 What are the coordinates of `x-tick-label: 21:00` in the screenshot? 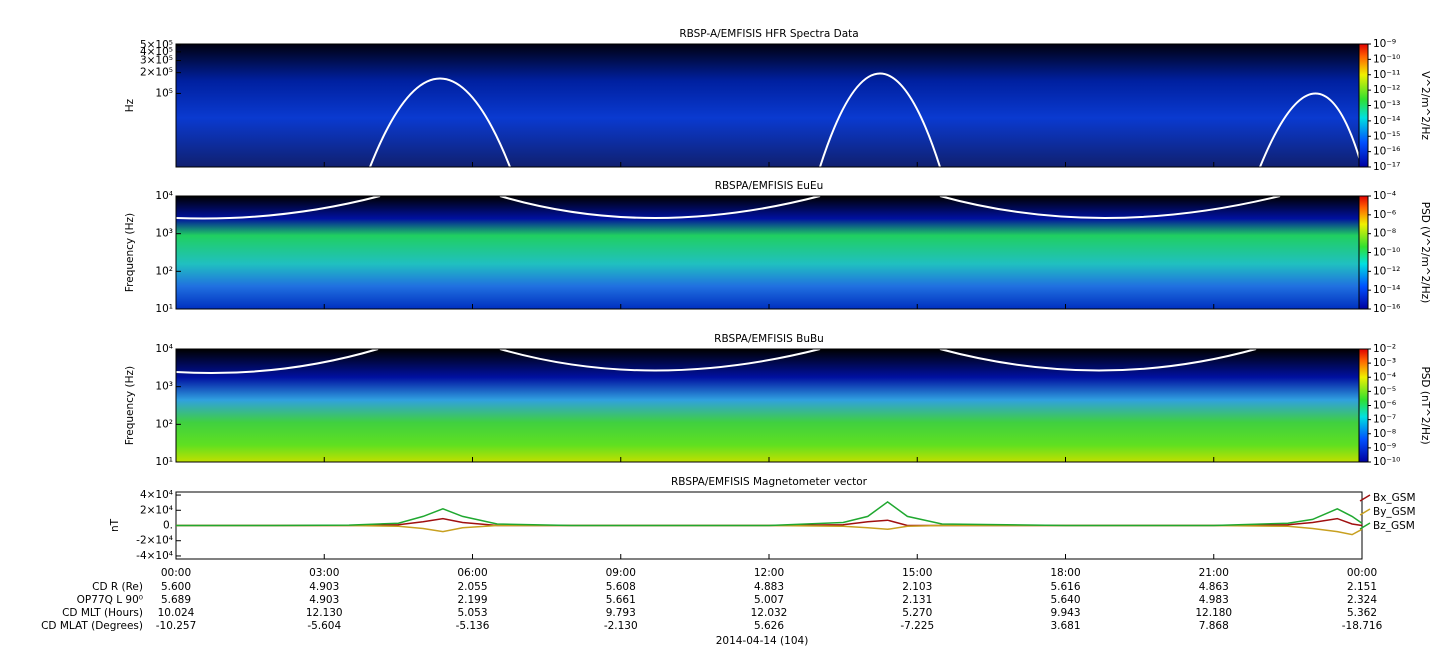 It's located at (1214, 573).